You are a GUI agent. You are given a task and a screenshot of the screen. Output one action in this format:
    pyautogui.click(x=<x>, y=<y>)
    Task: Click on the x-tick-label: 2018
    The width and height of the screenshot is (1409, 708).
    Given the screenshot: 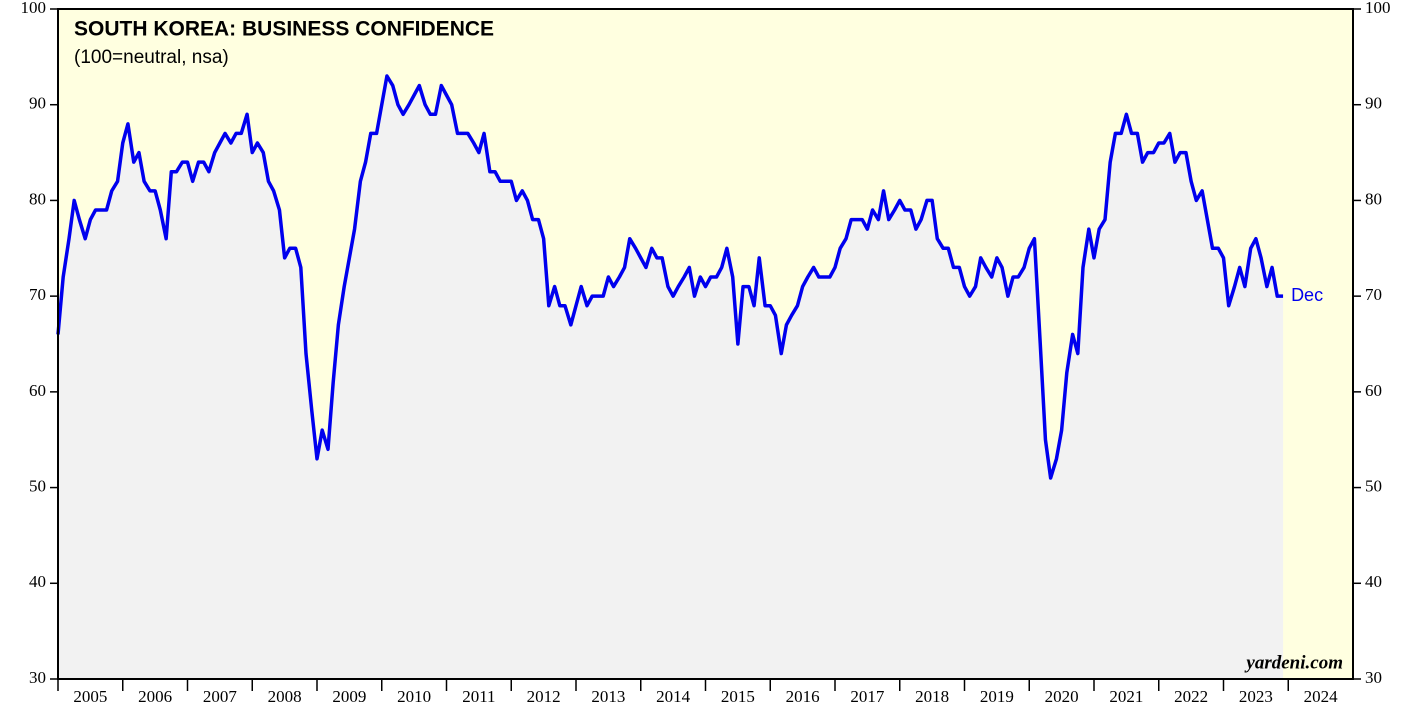 What is the action you would take?
    pyautogui.click(x=932, y=696)
    